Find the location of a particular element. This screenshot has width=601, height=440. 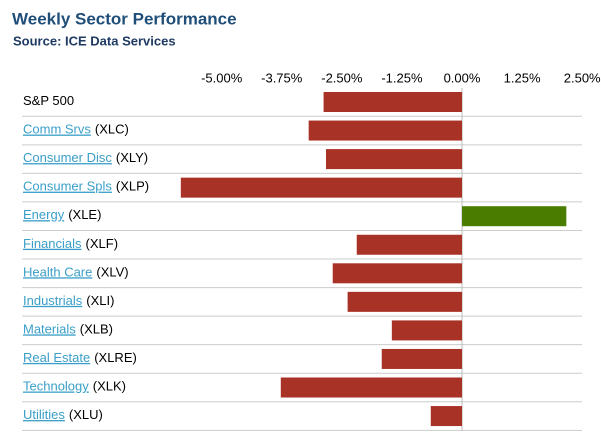

ticker: (XLB) is located at coordinates (96, 329).